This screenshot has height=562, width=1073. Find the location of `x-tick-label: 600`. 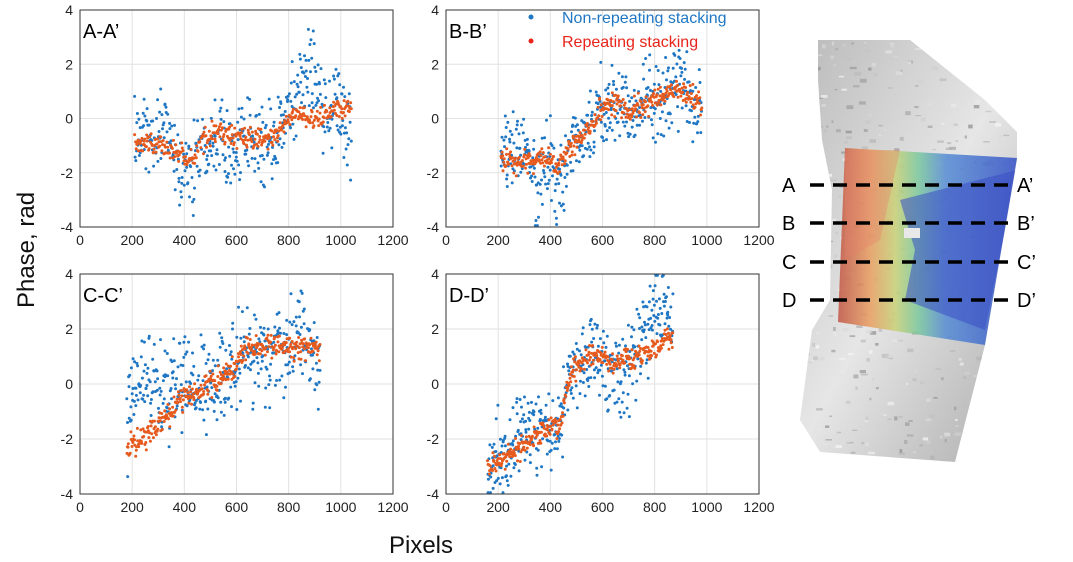

x-tick-label: 600 is located at coordinates (237, 507).